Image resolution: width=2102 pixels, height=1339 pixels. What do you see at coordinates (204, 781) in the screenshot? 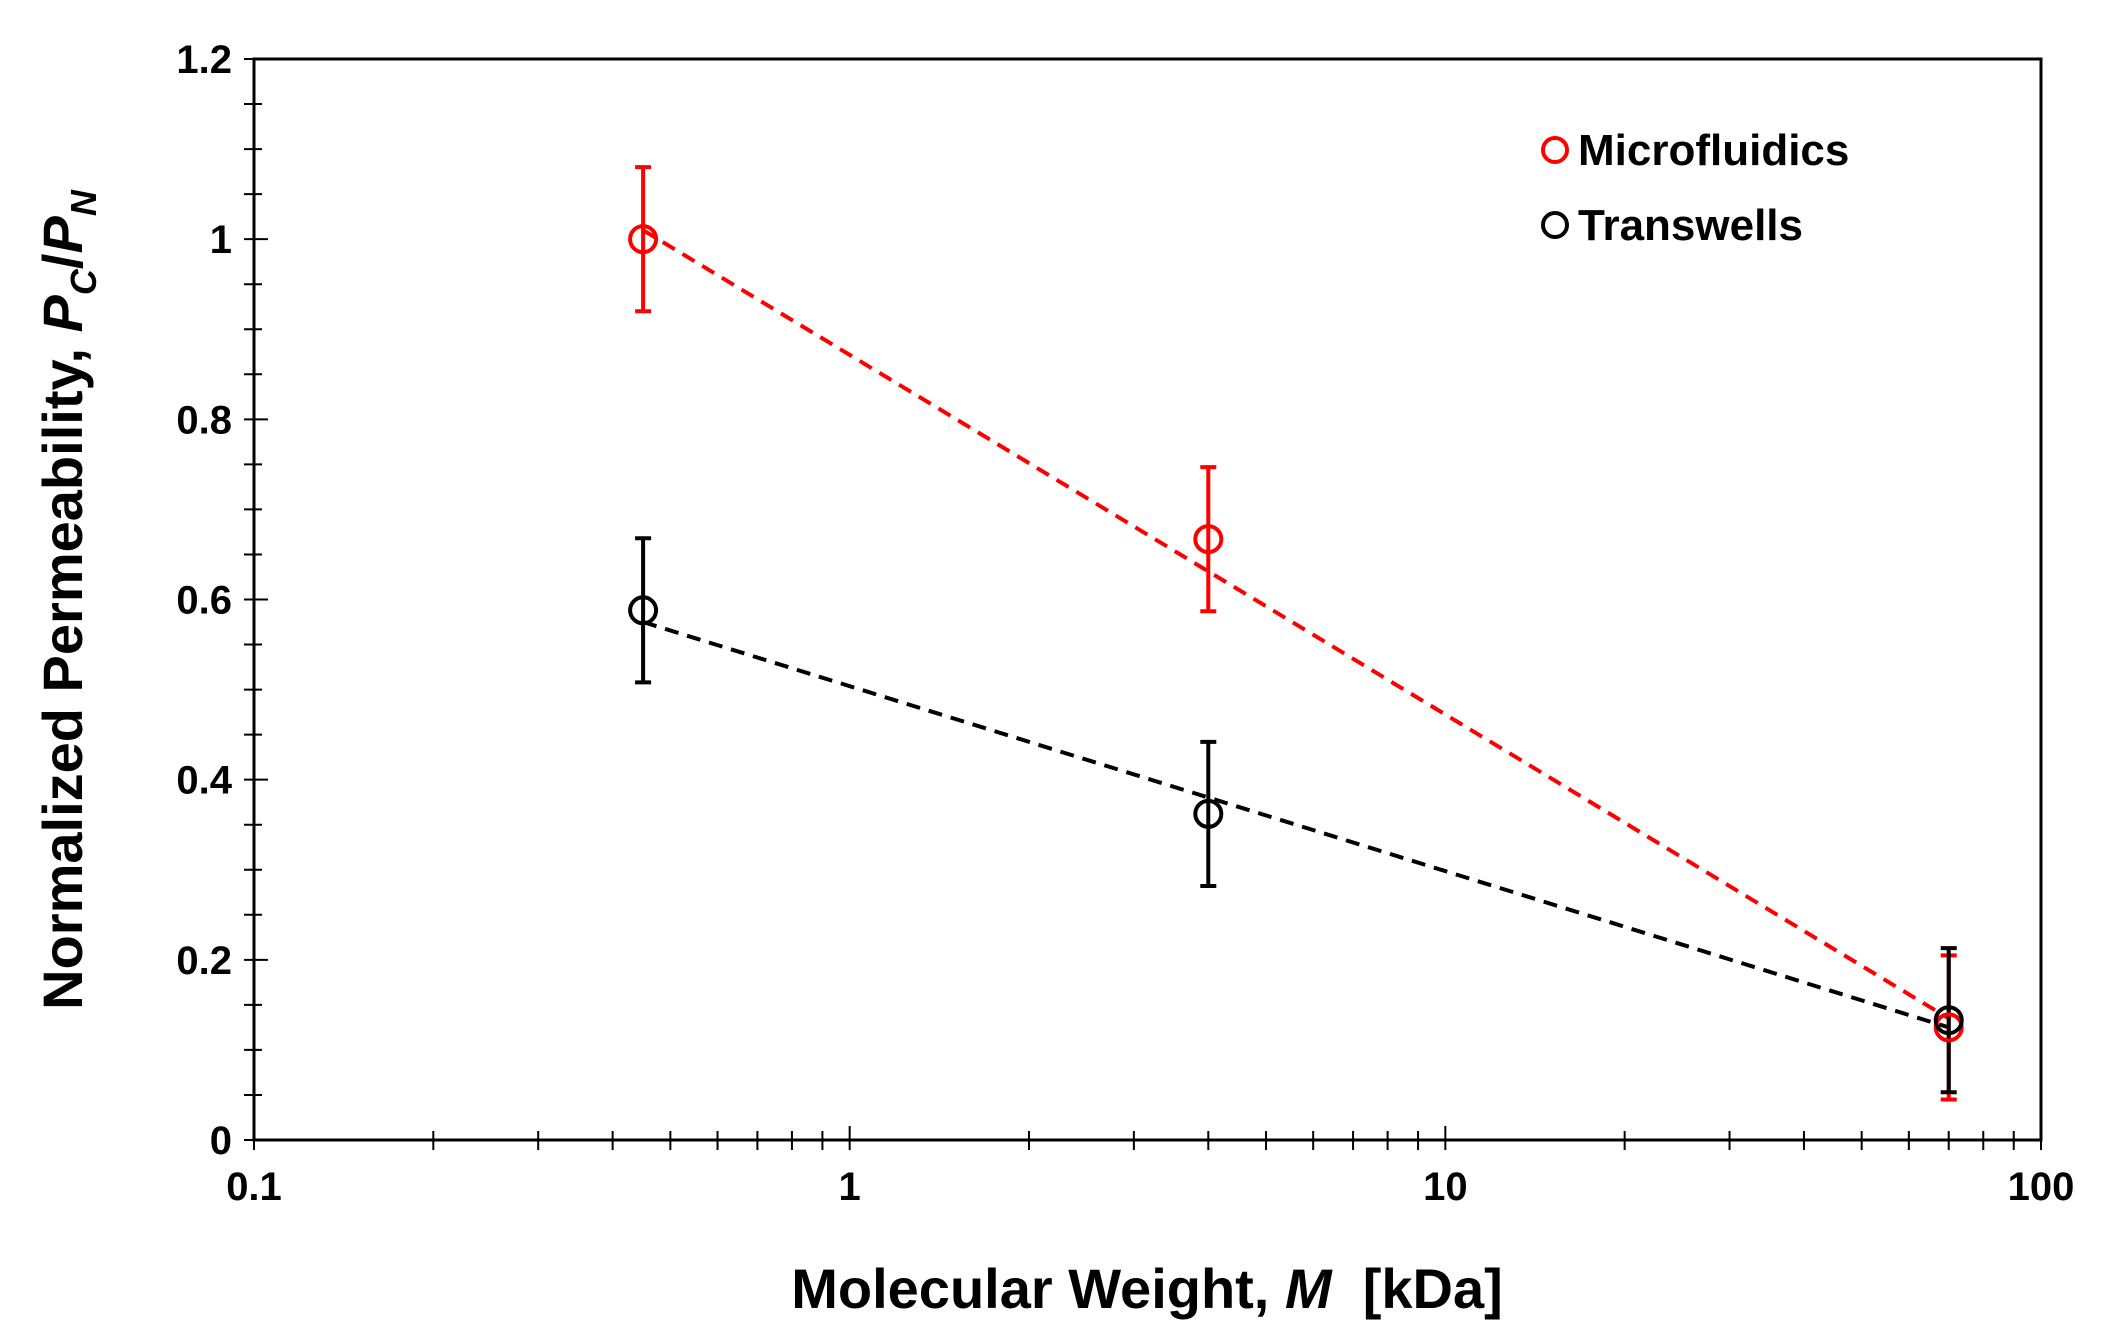
I see `y-tick-label: 0.4` at bounding box center [204, 781].